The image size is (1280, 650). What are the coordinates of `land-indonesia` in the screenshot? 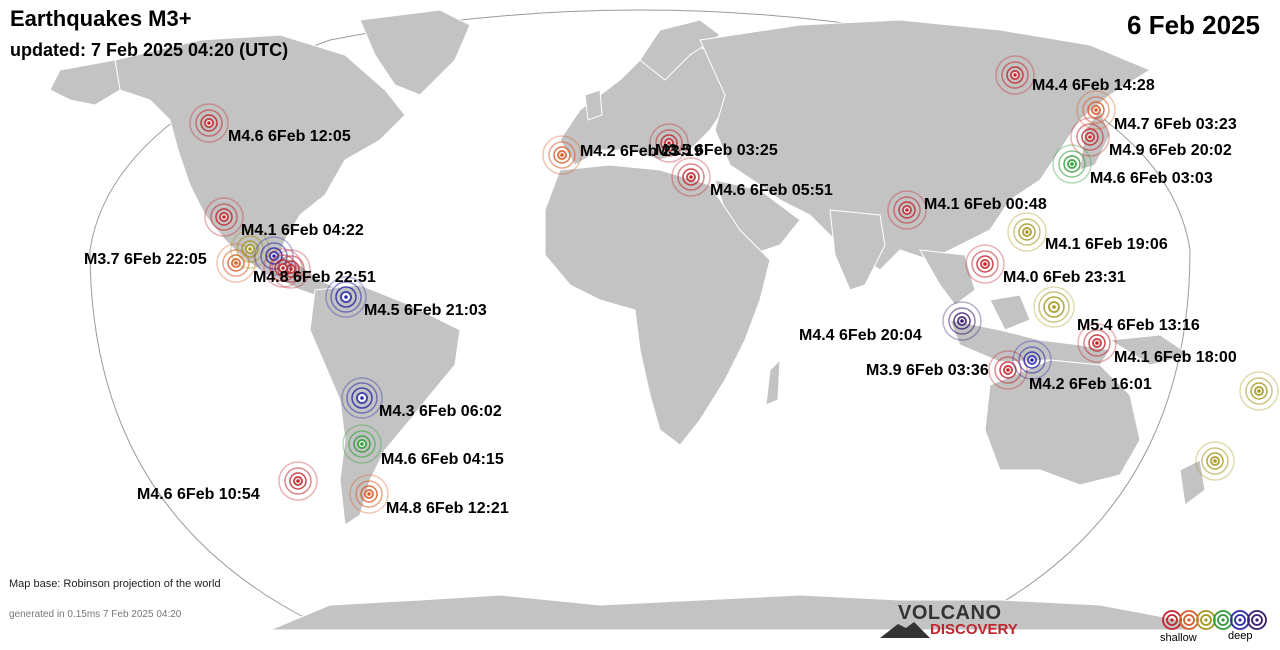 It's located at (1030, 342).